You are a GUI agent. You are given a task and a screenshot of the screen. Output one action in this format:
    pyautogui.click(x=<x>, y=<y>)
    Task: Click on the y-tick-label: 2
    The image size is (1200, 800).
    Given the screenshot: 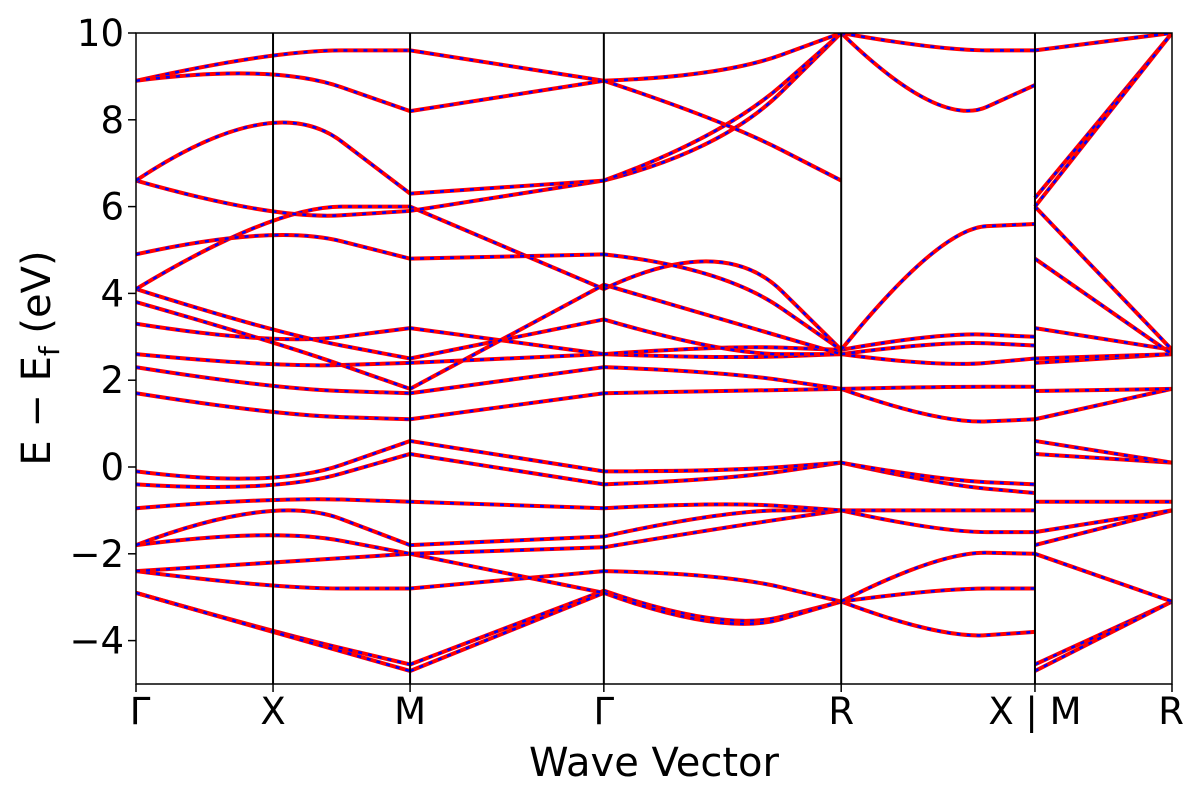 What is the action you would take?
    pyautogui.click(x=112, y=380)
    